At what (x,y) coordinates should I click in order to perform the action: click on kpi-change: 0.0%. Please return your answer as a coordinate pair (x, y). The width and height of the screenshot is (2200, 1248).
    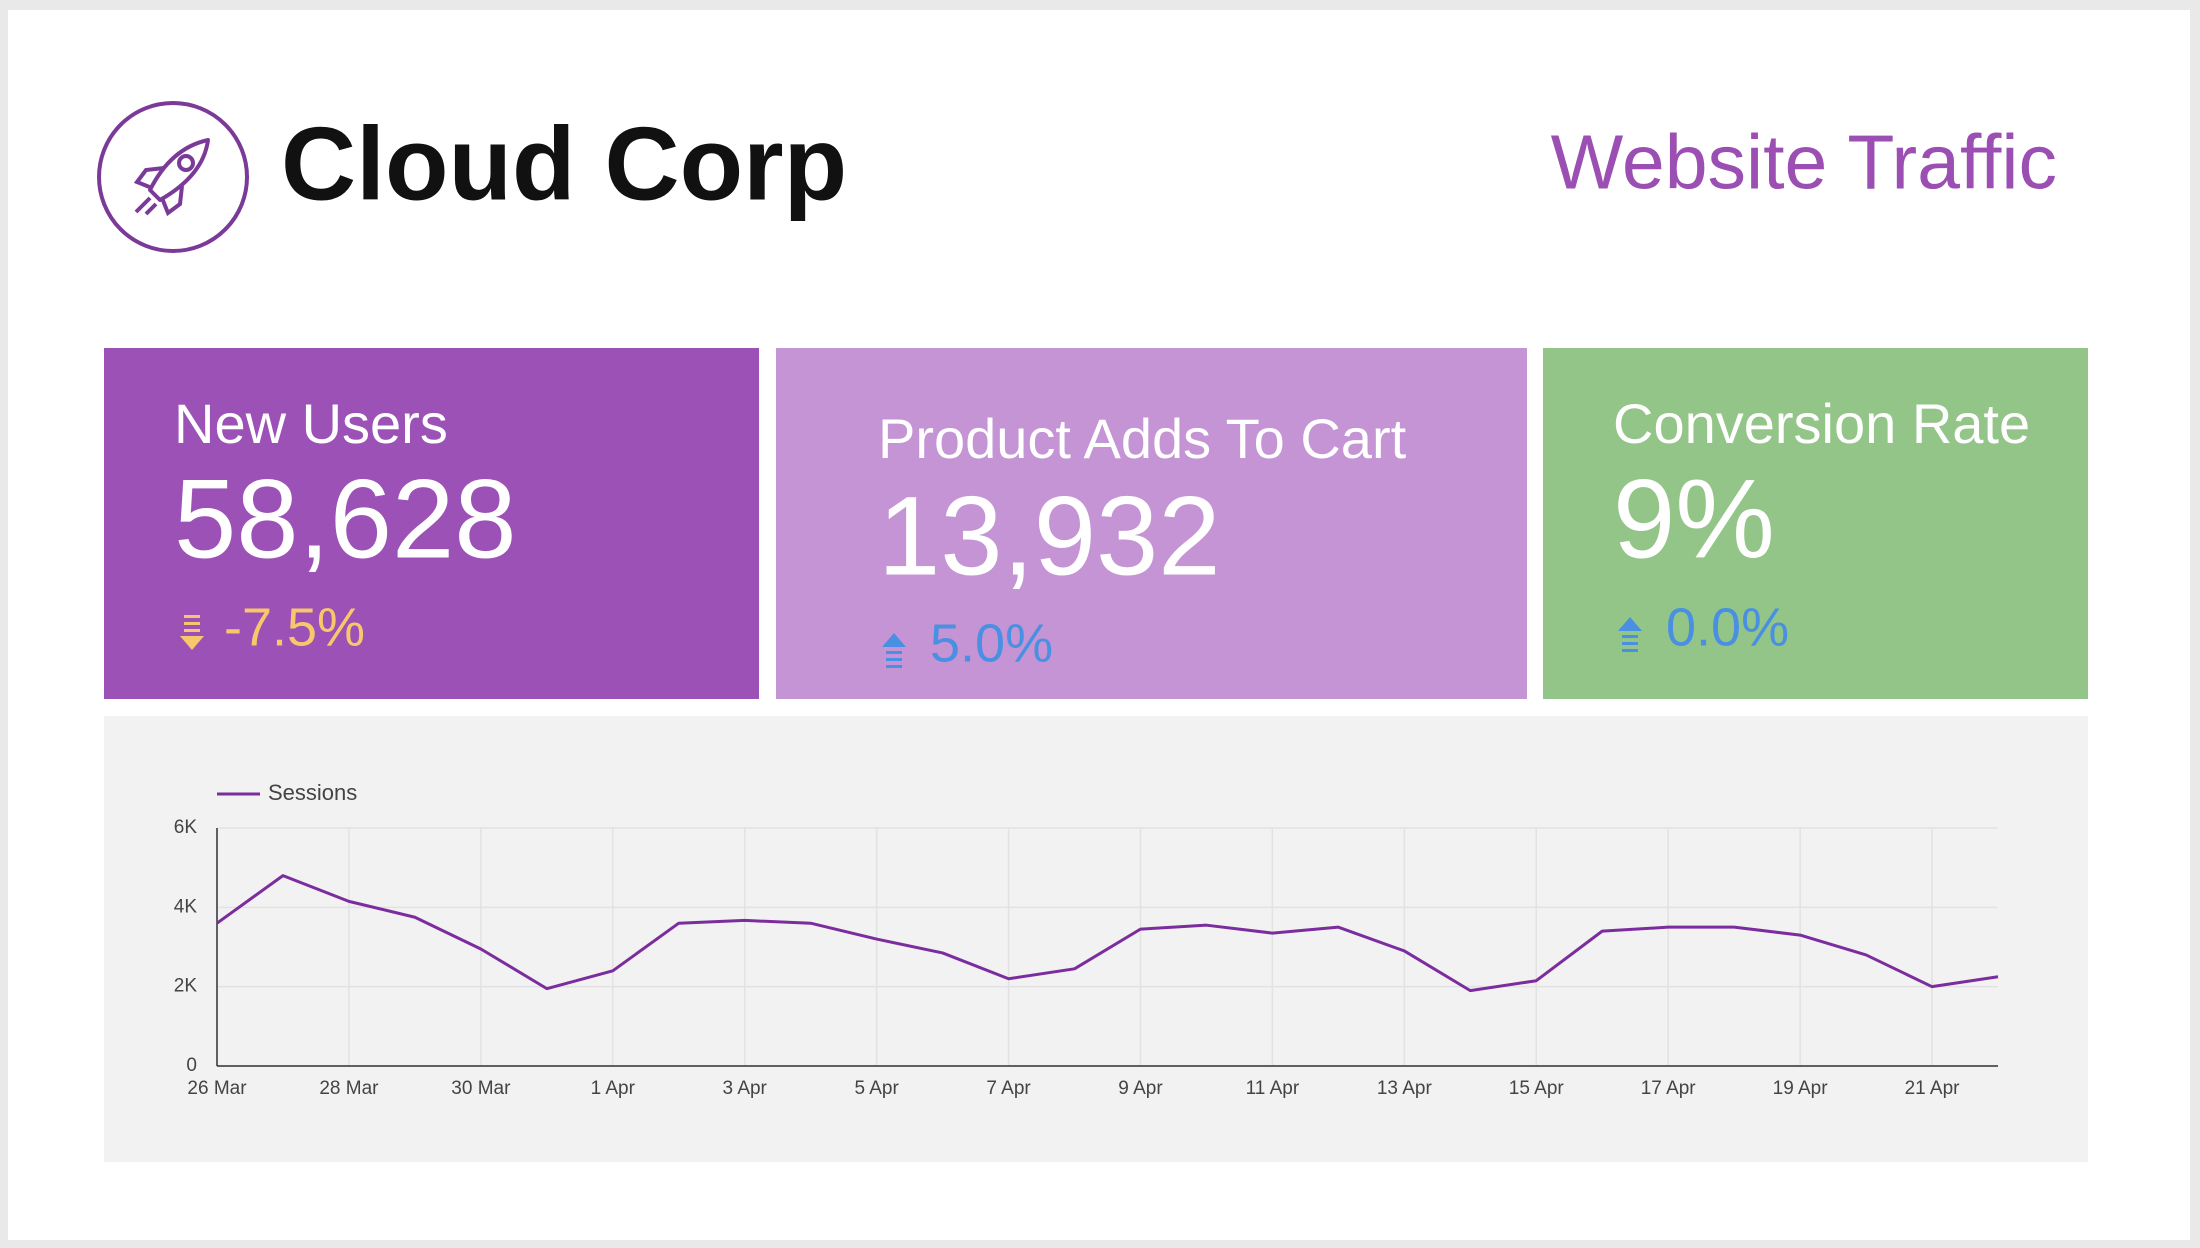
    Looking at the image, I should click on (1727, 627).